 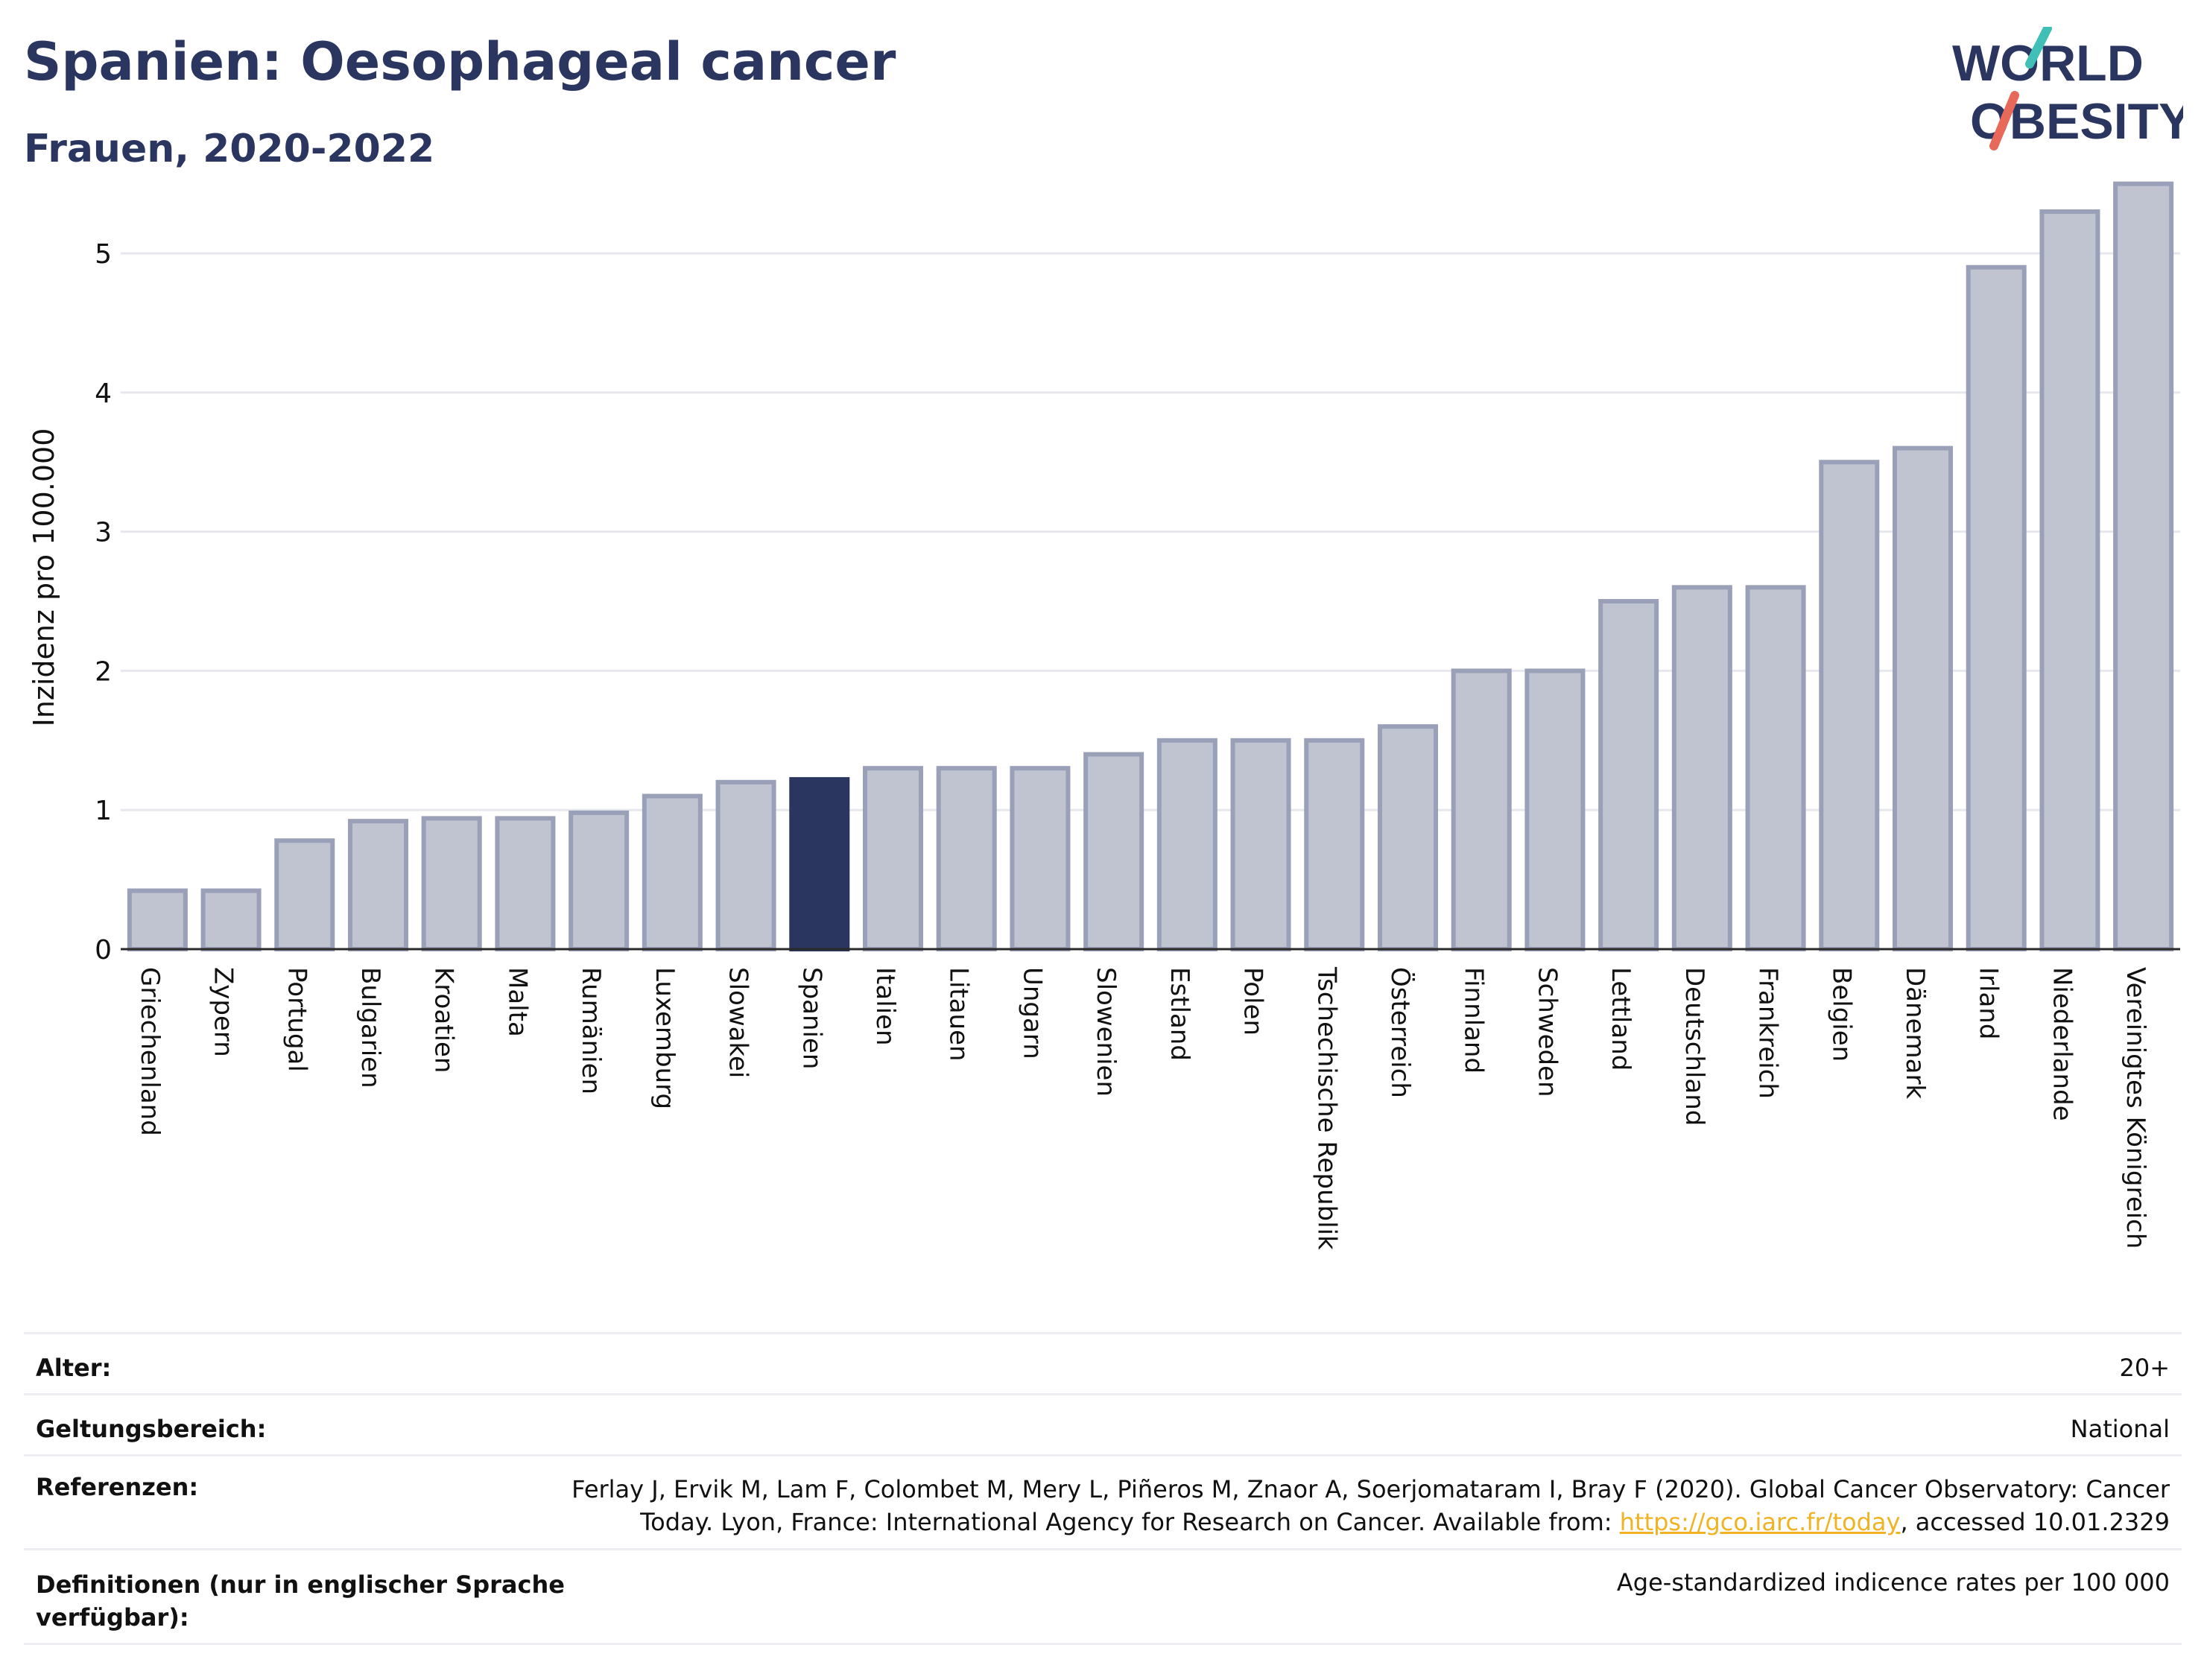 I want to click on x-tick-label: Lettland, so click(x=1620, y=1019).